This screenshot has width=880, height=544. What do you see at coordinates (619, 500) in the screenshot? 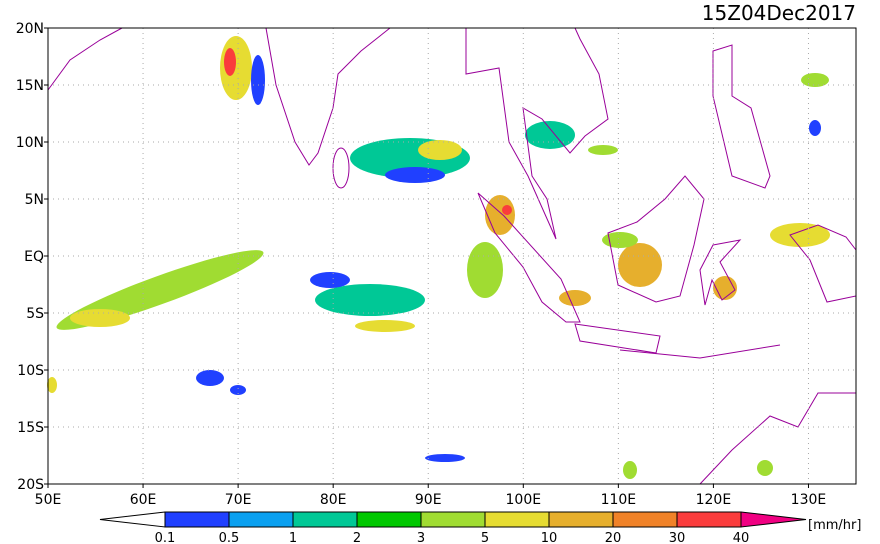
I see `lon-tick-label: 110E` at bounding box center [619, 500].